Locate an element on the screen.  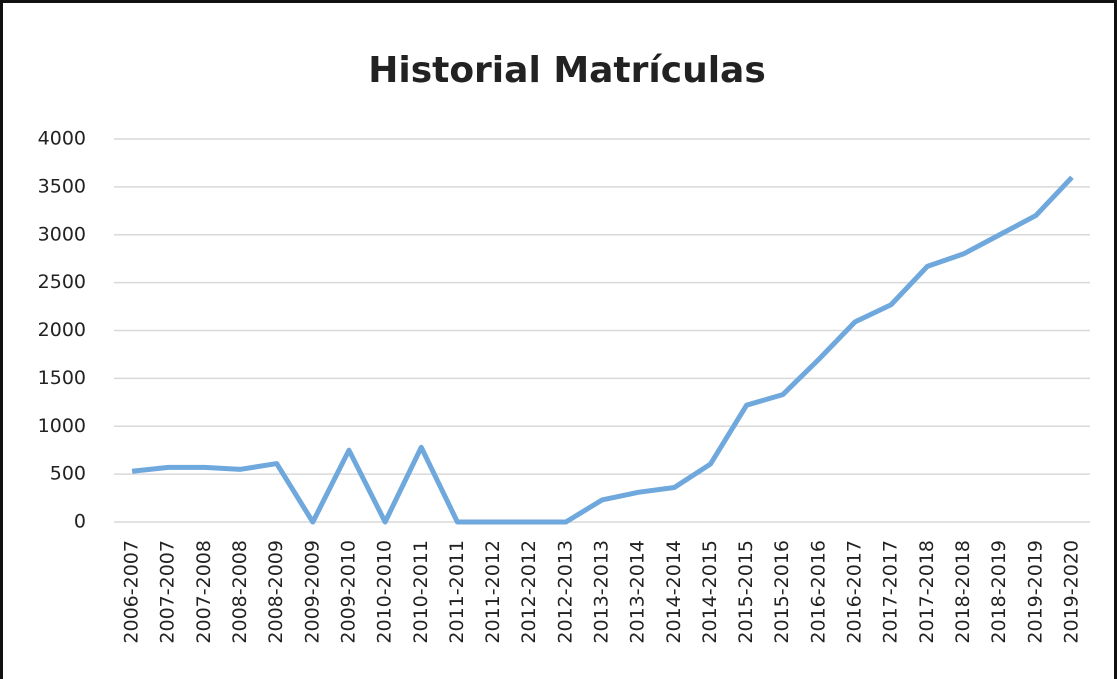
y-tick-label: 3000 is located at coordinates (62, 234).